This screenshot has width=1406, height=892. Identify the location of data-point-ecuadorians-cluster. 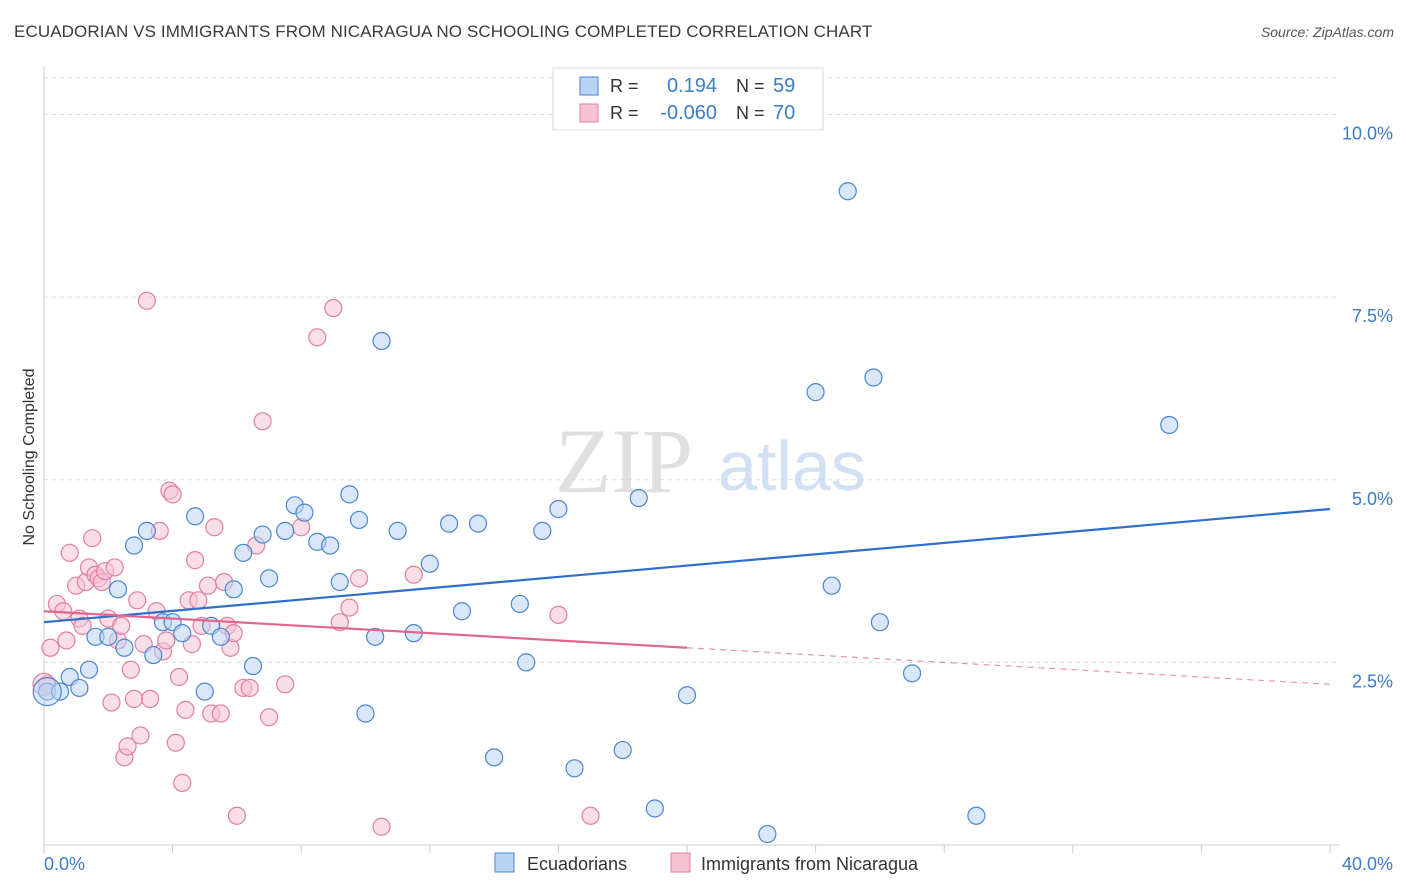
(47, 691).